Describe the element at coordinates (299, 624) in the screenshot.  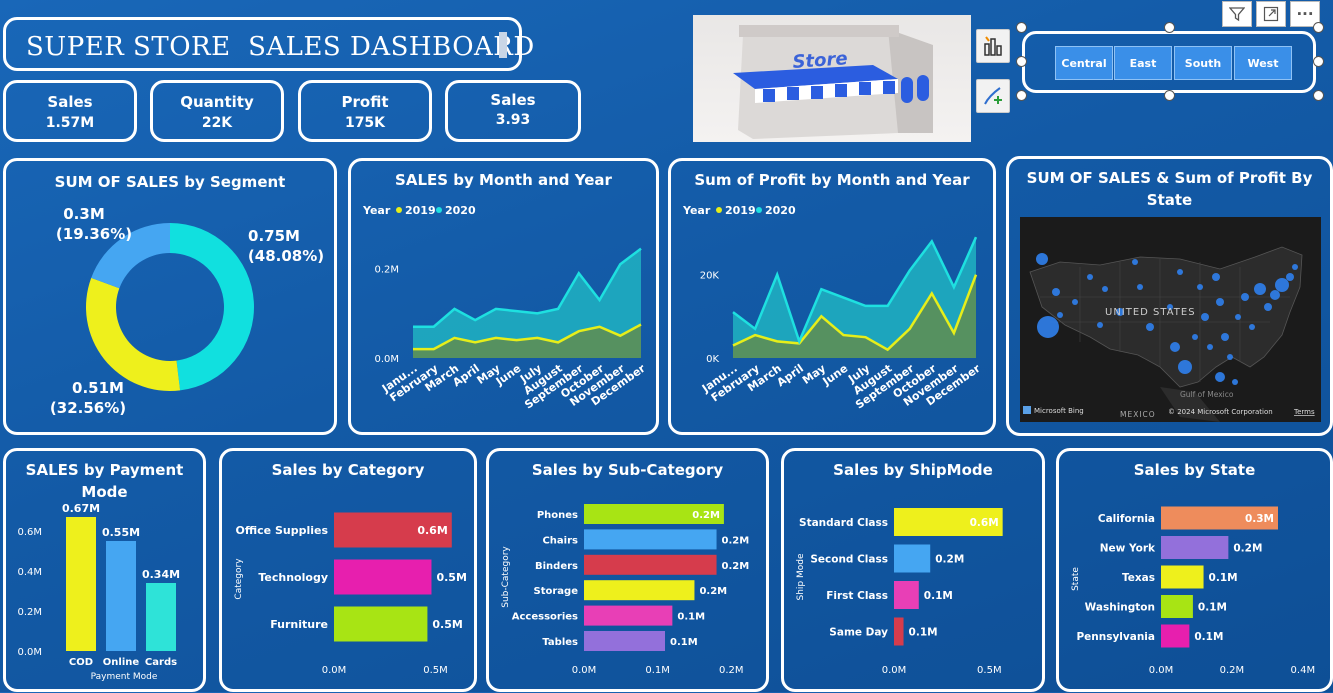
I see `y-tick-label: Furniture` at that location.